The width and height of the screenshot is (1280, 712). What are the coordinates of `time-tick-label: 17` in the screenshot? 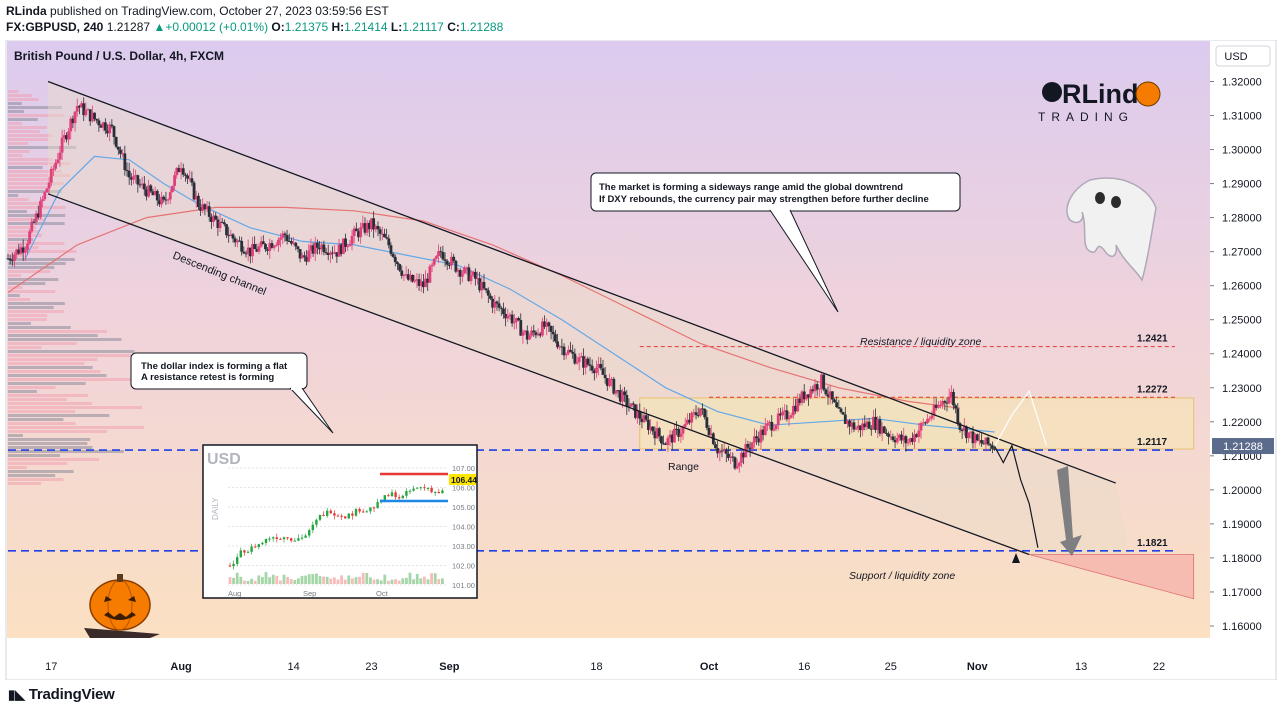 It's located at (51, 667).